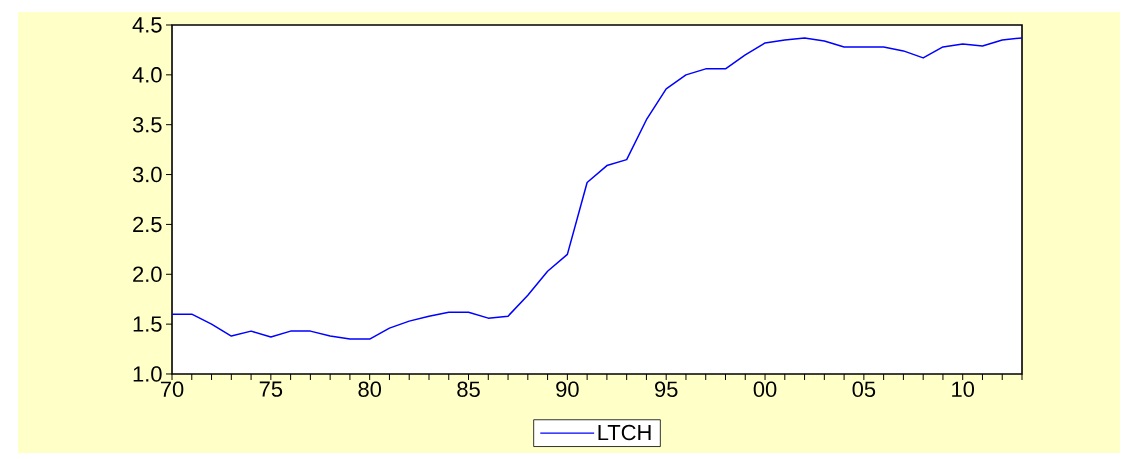 This screenshot has height=459, width=1125. What do you see at coordinates (147, 75) in the screenshot?
I see `y-tick-label: 4.0` at bounding box center [147, 75].